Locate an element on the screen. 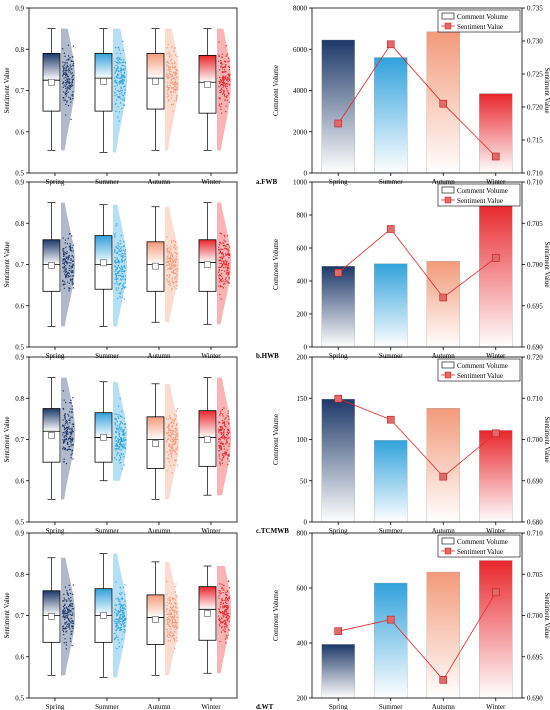 Image resolution: width=550 pixels, height=710 pixels. bar-comment-volume is located at coordinates (443, 465).